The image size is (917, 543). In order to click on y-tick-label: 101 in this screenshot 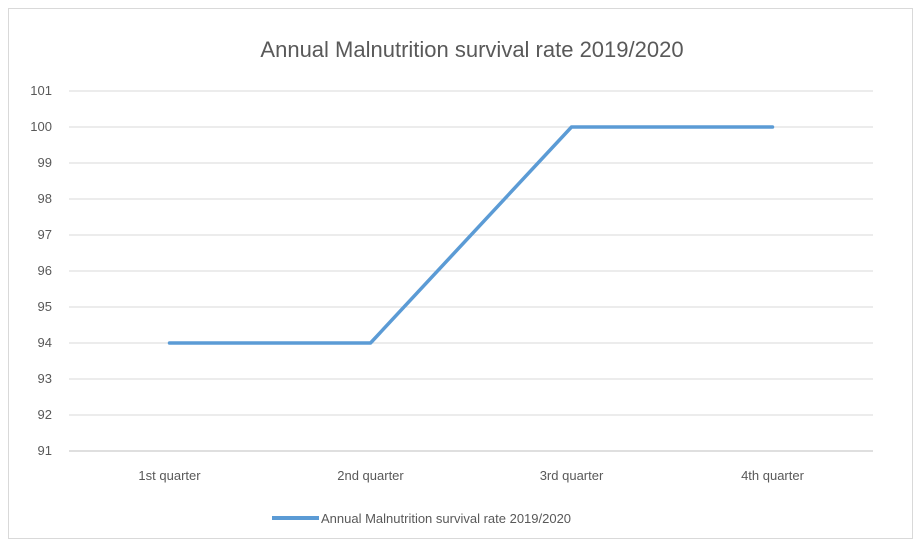, I will do `click(41, 90)`.